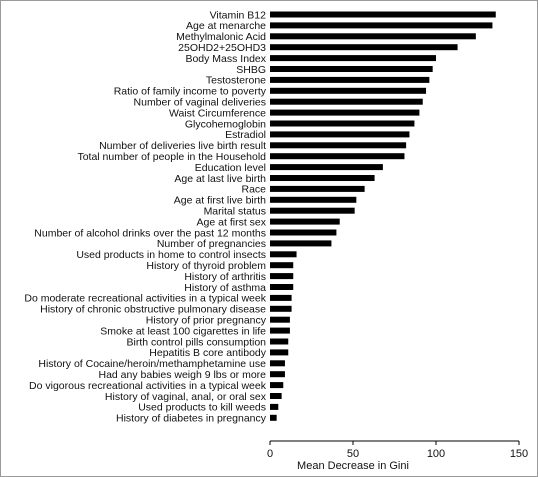  I want to click on category-label: Number of deliveries live birth result, so click(182, 146).